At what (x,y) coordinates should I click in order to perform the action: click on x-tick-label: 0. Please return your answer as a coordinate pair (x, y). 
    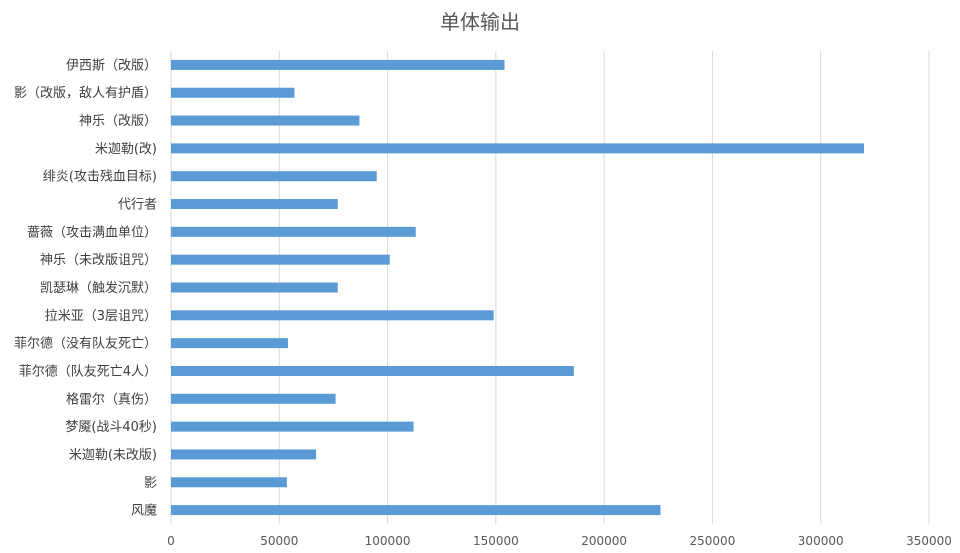
    Looking at the image, I should click on (171, 541).